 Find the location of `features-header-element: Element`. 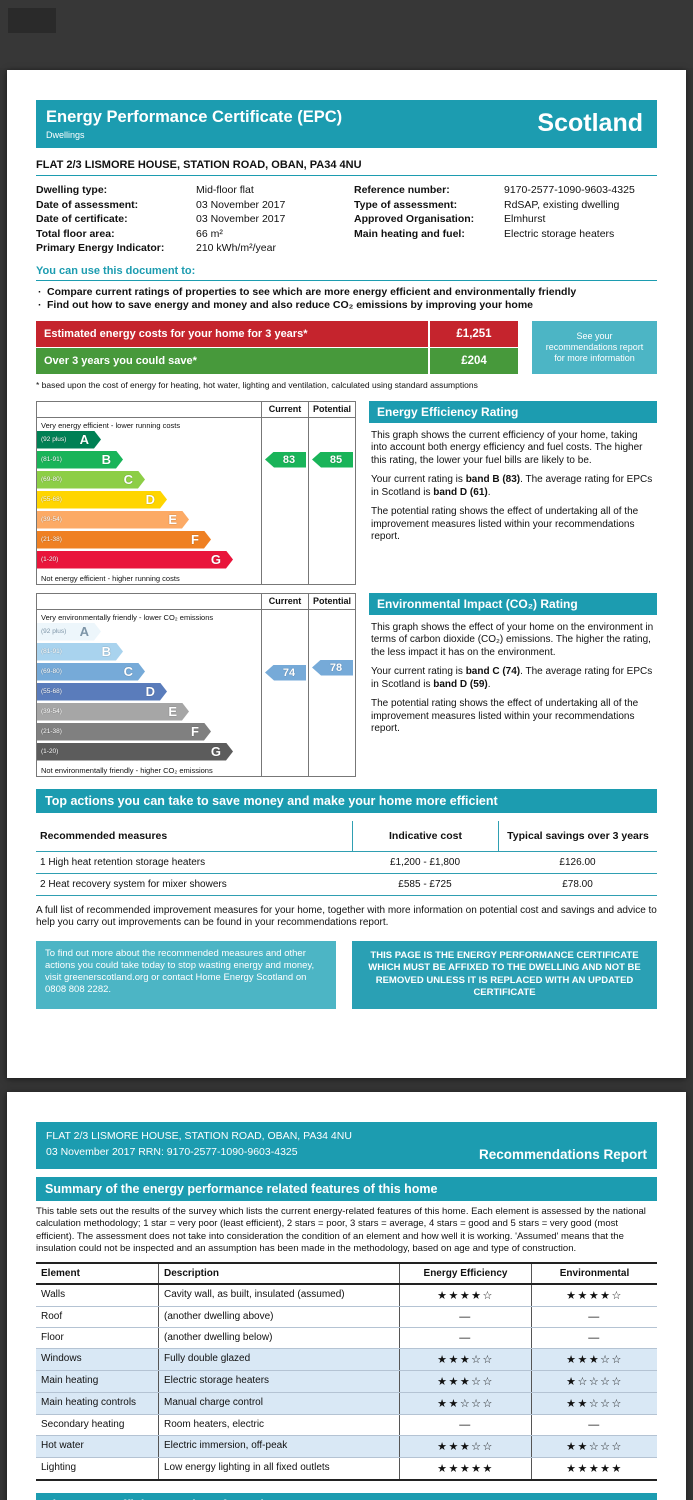

features-header-element: Element is located at coordinates (60, 1273).